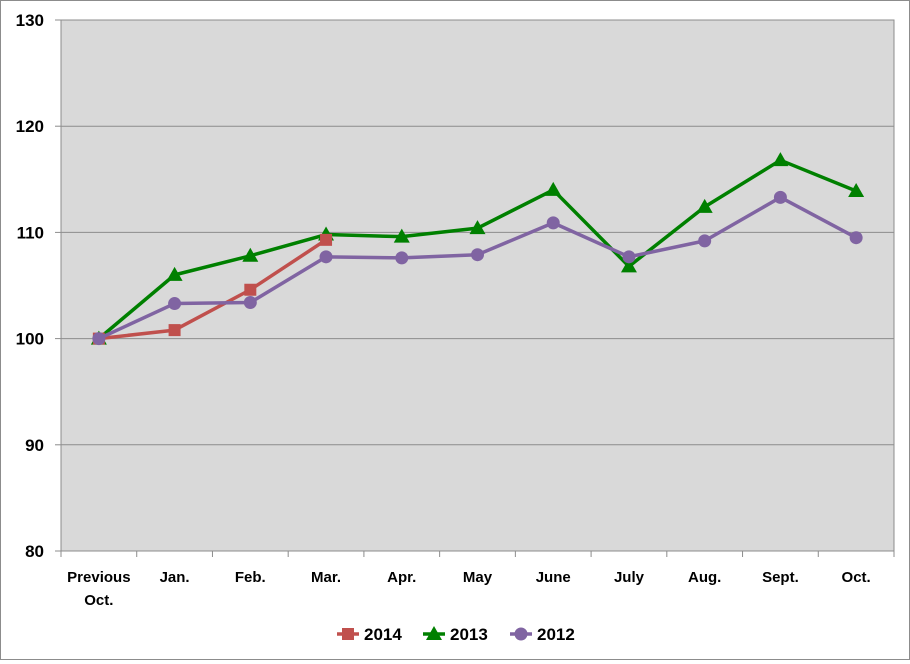 The height and width of the screenshot is (664, 910). I want to click on x-tick-label: June, so click(553, 577).